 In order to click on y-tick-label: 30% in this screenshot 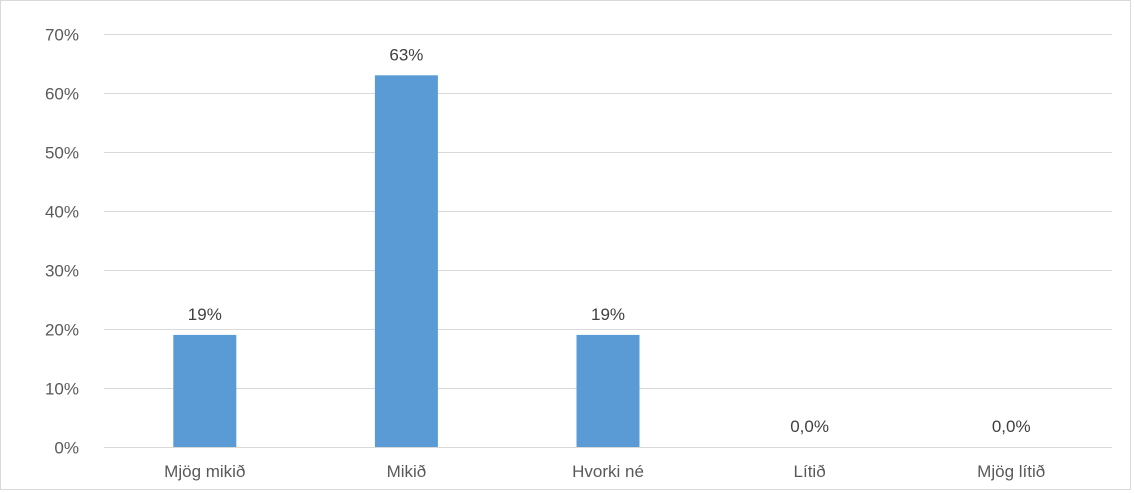, I will do `click(62, 271)`.